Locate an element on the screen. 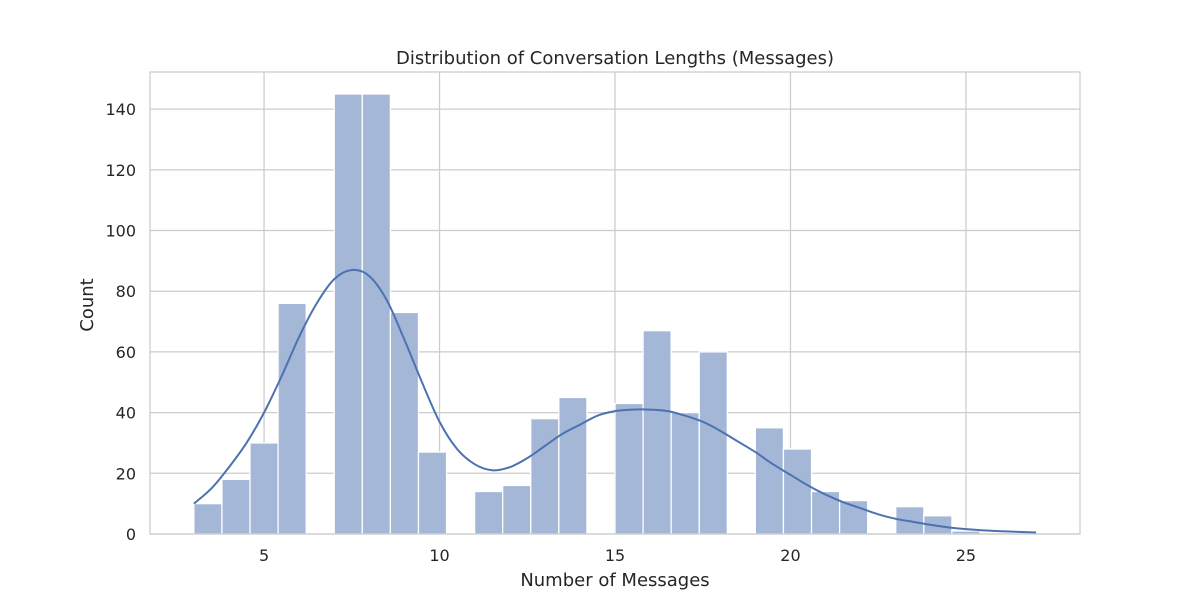  y-tick-label: 20 is located at coordinates (126, 473).